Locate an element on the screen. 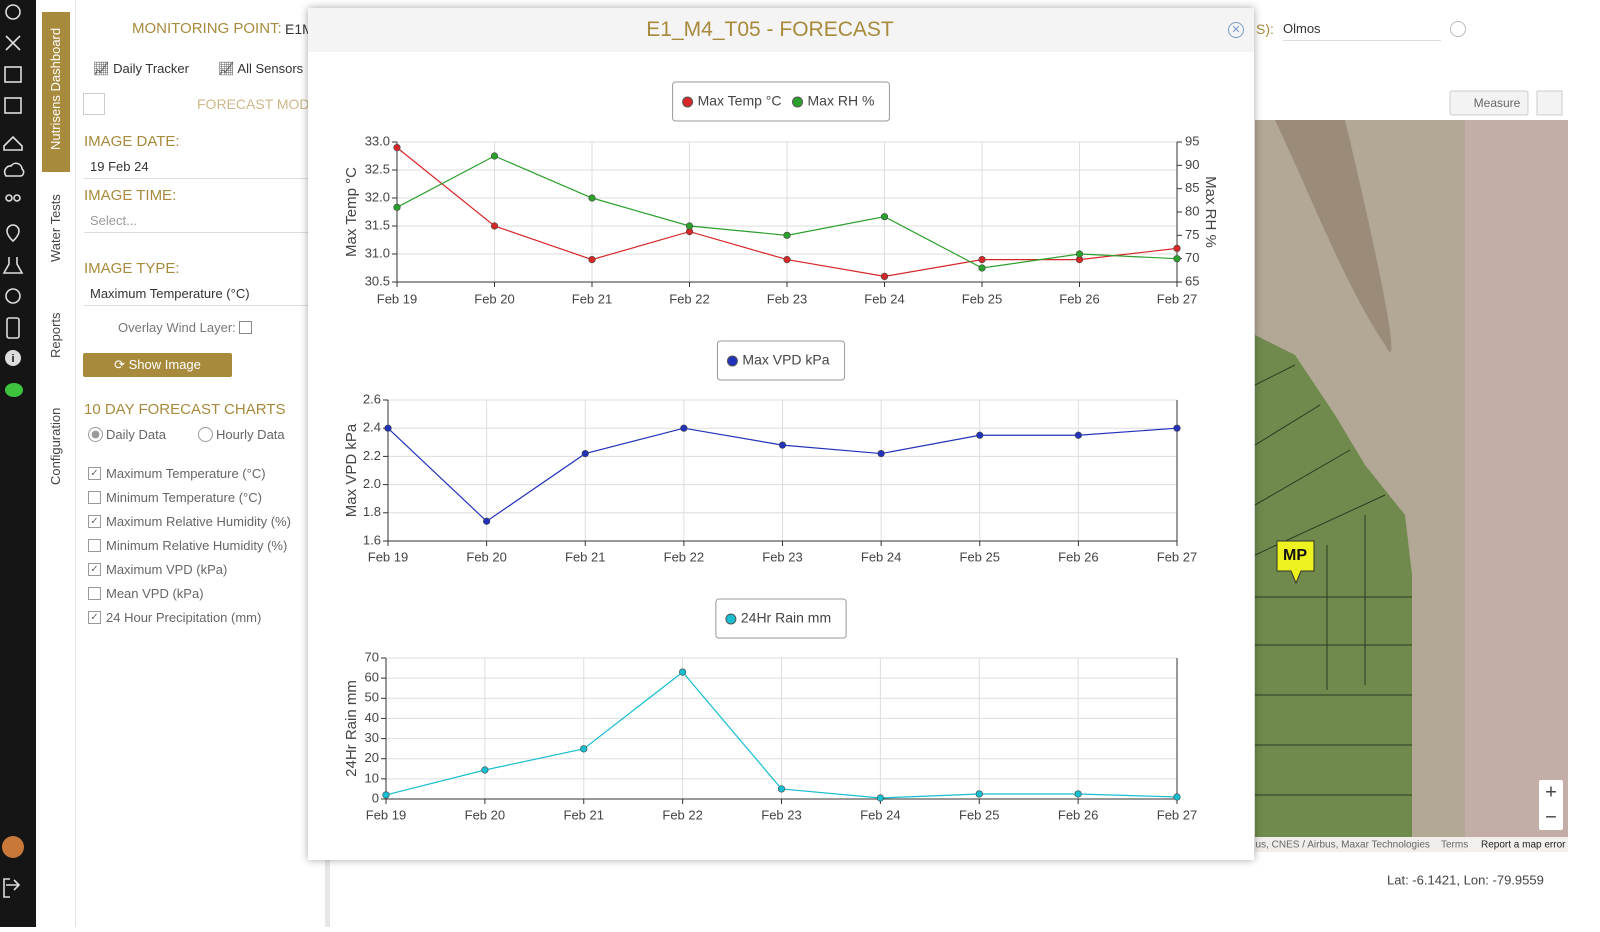  close-button: ✕ is located at coordinates (1236, 30).